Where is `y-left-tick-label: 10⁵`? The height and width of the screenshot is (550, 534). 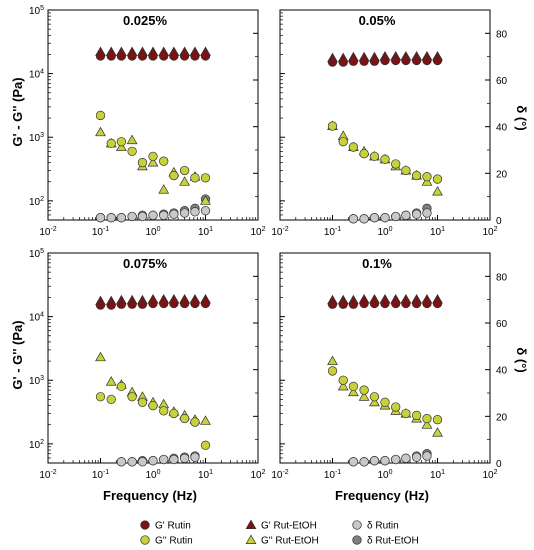
y-left-tick-label: 10⁵ is located at coordinates (36, 11).